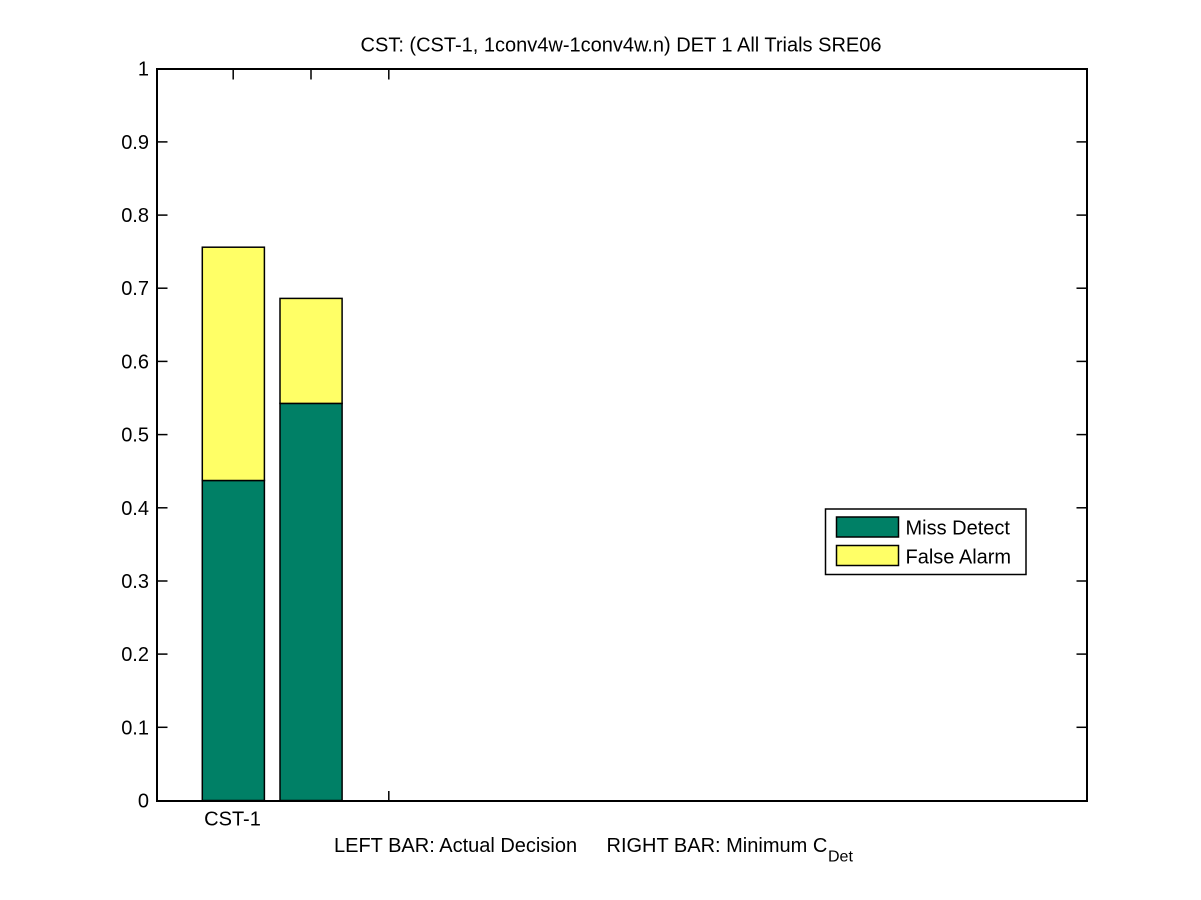 This screenshot has height=900, width=1201. What do you see at coordinates (135, 655) in the screenshot?
I see `svg-text: 0.2` at bounding box center [135, 655].